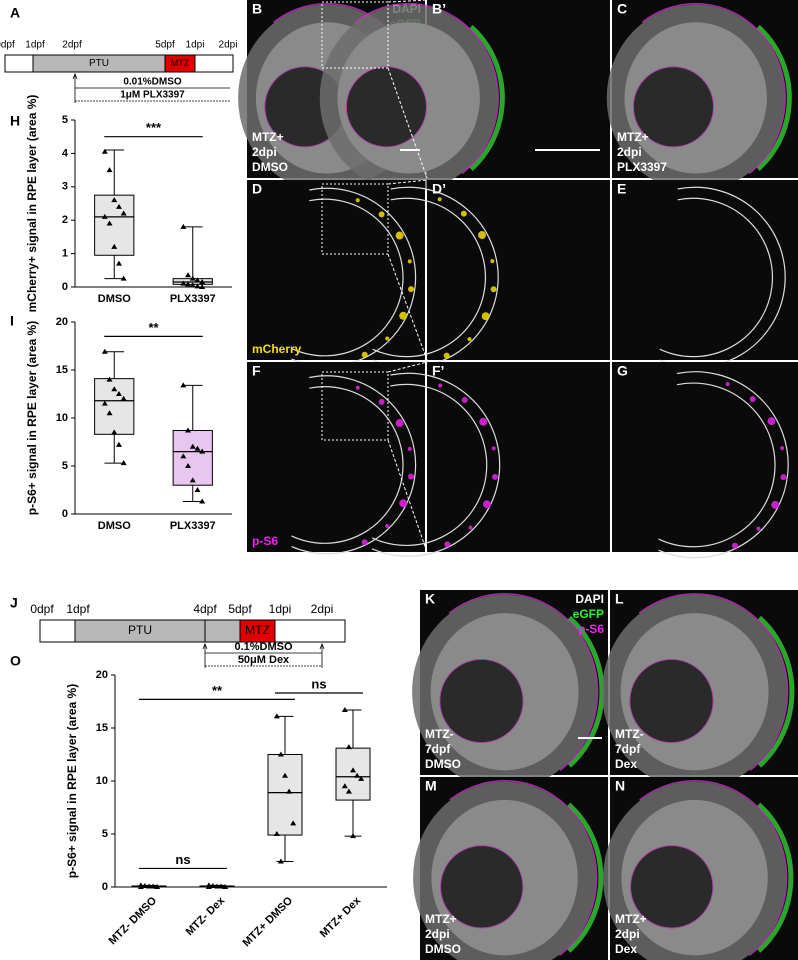 The height and width of the screenshot is (960, 798). What do you see at coordinates (206, 916) in the screenshot?
I see `x-tick-label: MTZ- Dex` at bounding box center [206, 916].